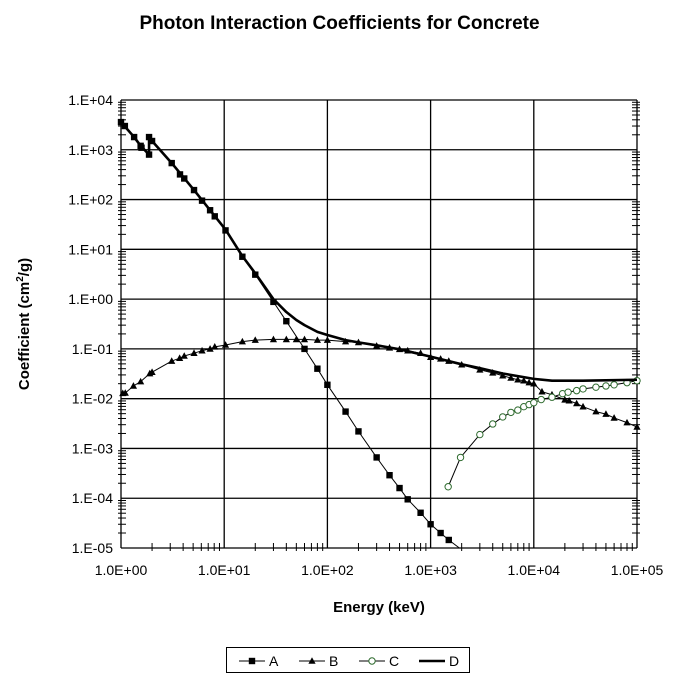 The width and height of the screenshot is (679, 686). What do you see at coordinates (637, 570) in the screenshot?
I see `x-tick-label: 1.0E+05` at bounding box center [637, 570].